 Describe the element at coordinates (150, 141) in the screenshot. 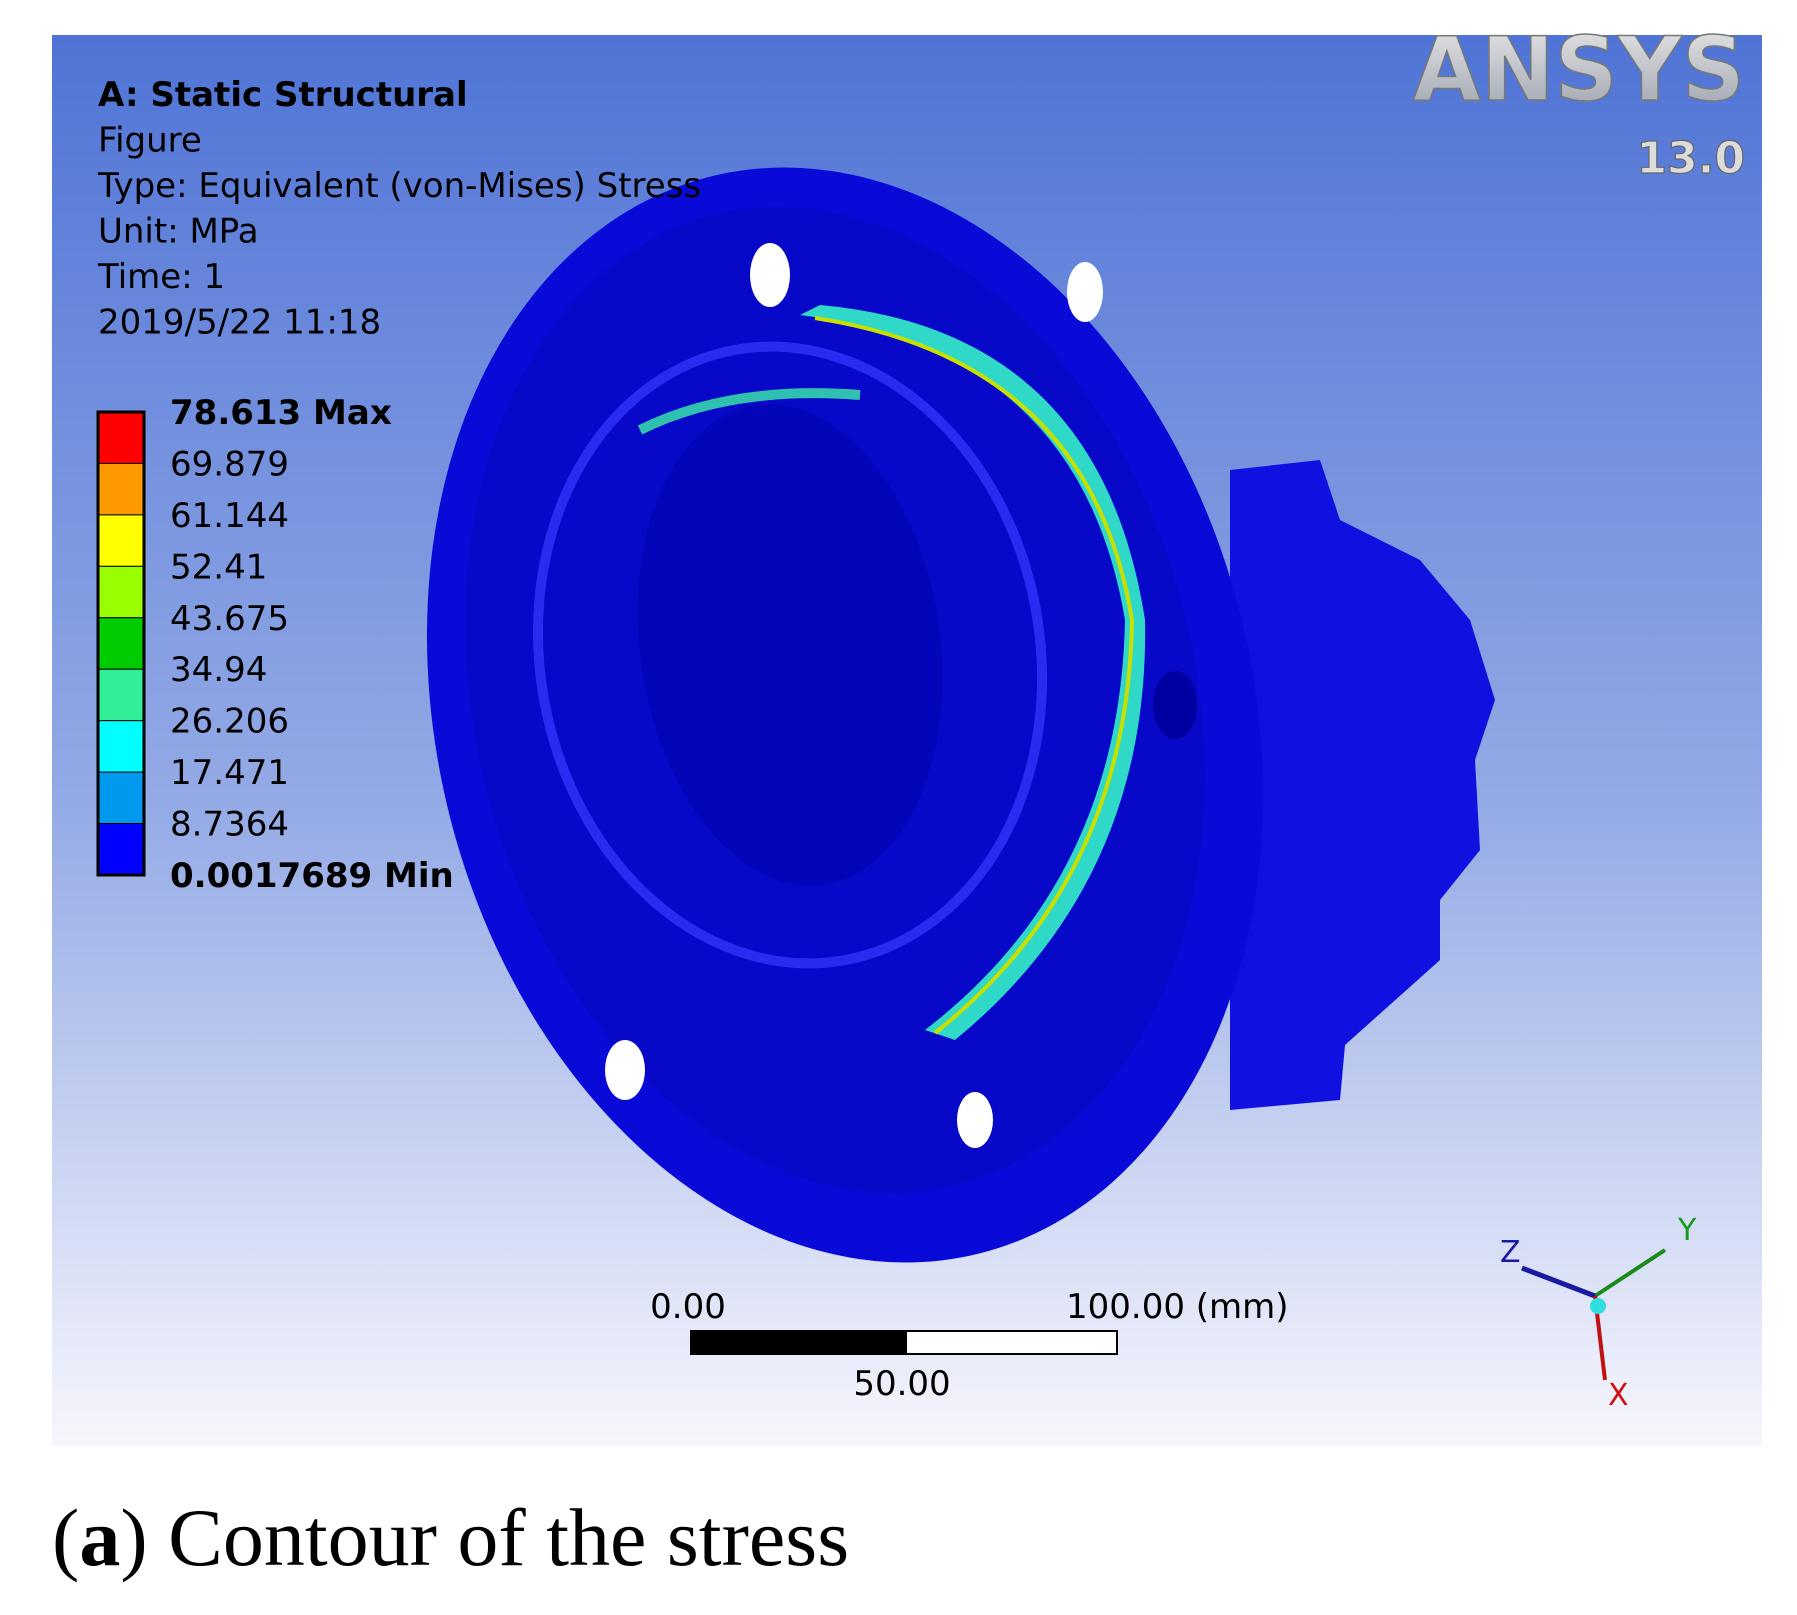

I see `info-line: Figure` at that location.